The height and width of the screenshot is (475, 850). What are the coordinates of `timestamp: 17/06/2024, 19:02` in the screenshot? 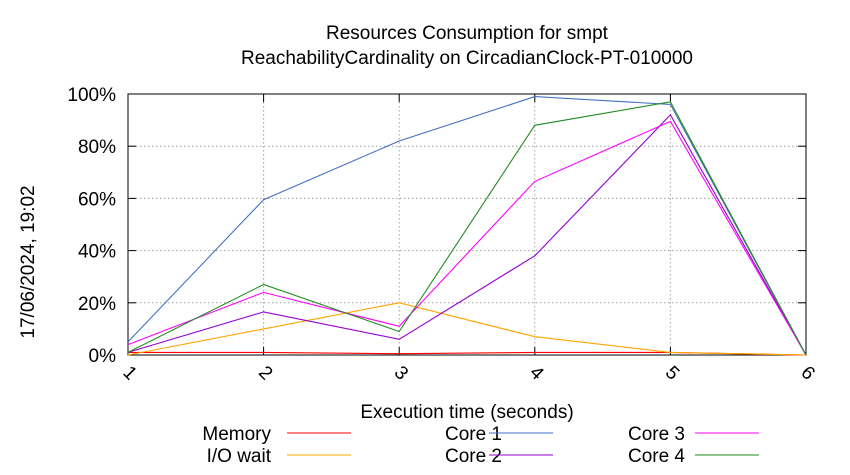 It's located at (28, 261).